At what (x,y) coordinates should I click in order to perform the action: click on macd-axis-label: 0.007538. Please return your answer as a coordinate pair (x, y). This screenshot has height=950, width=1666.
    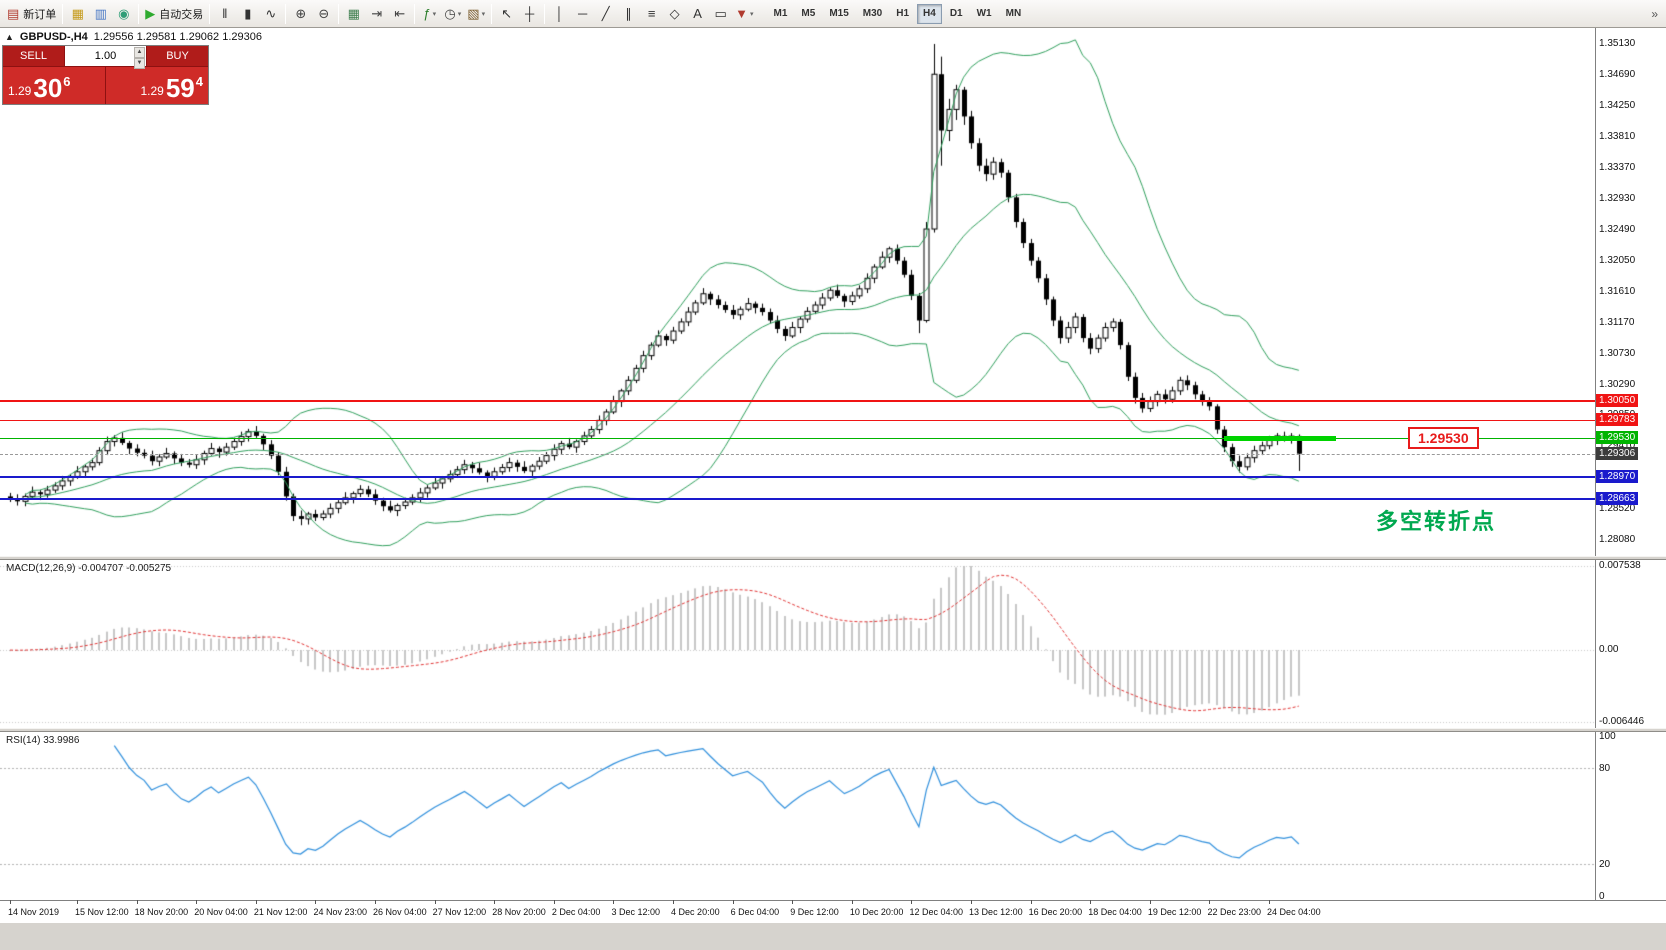
    Looking at the image, I should click on (1620, 565).